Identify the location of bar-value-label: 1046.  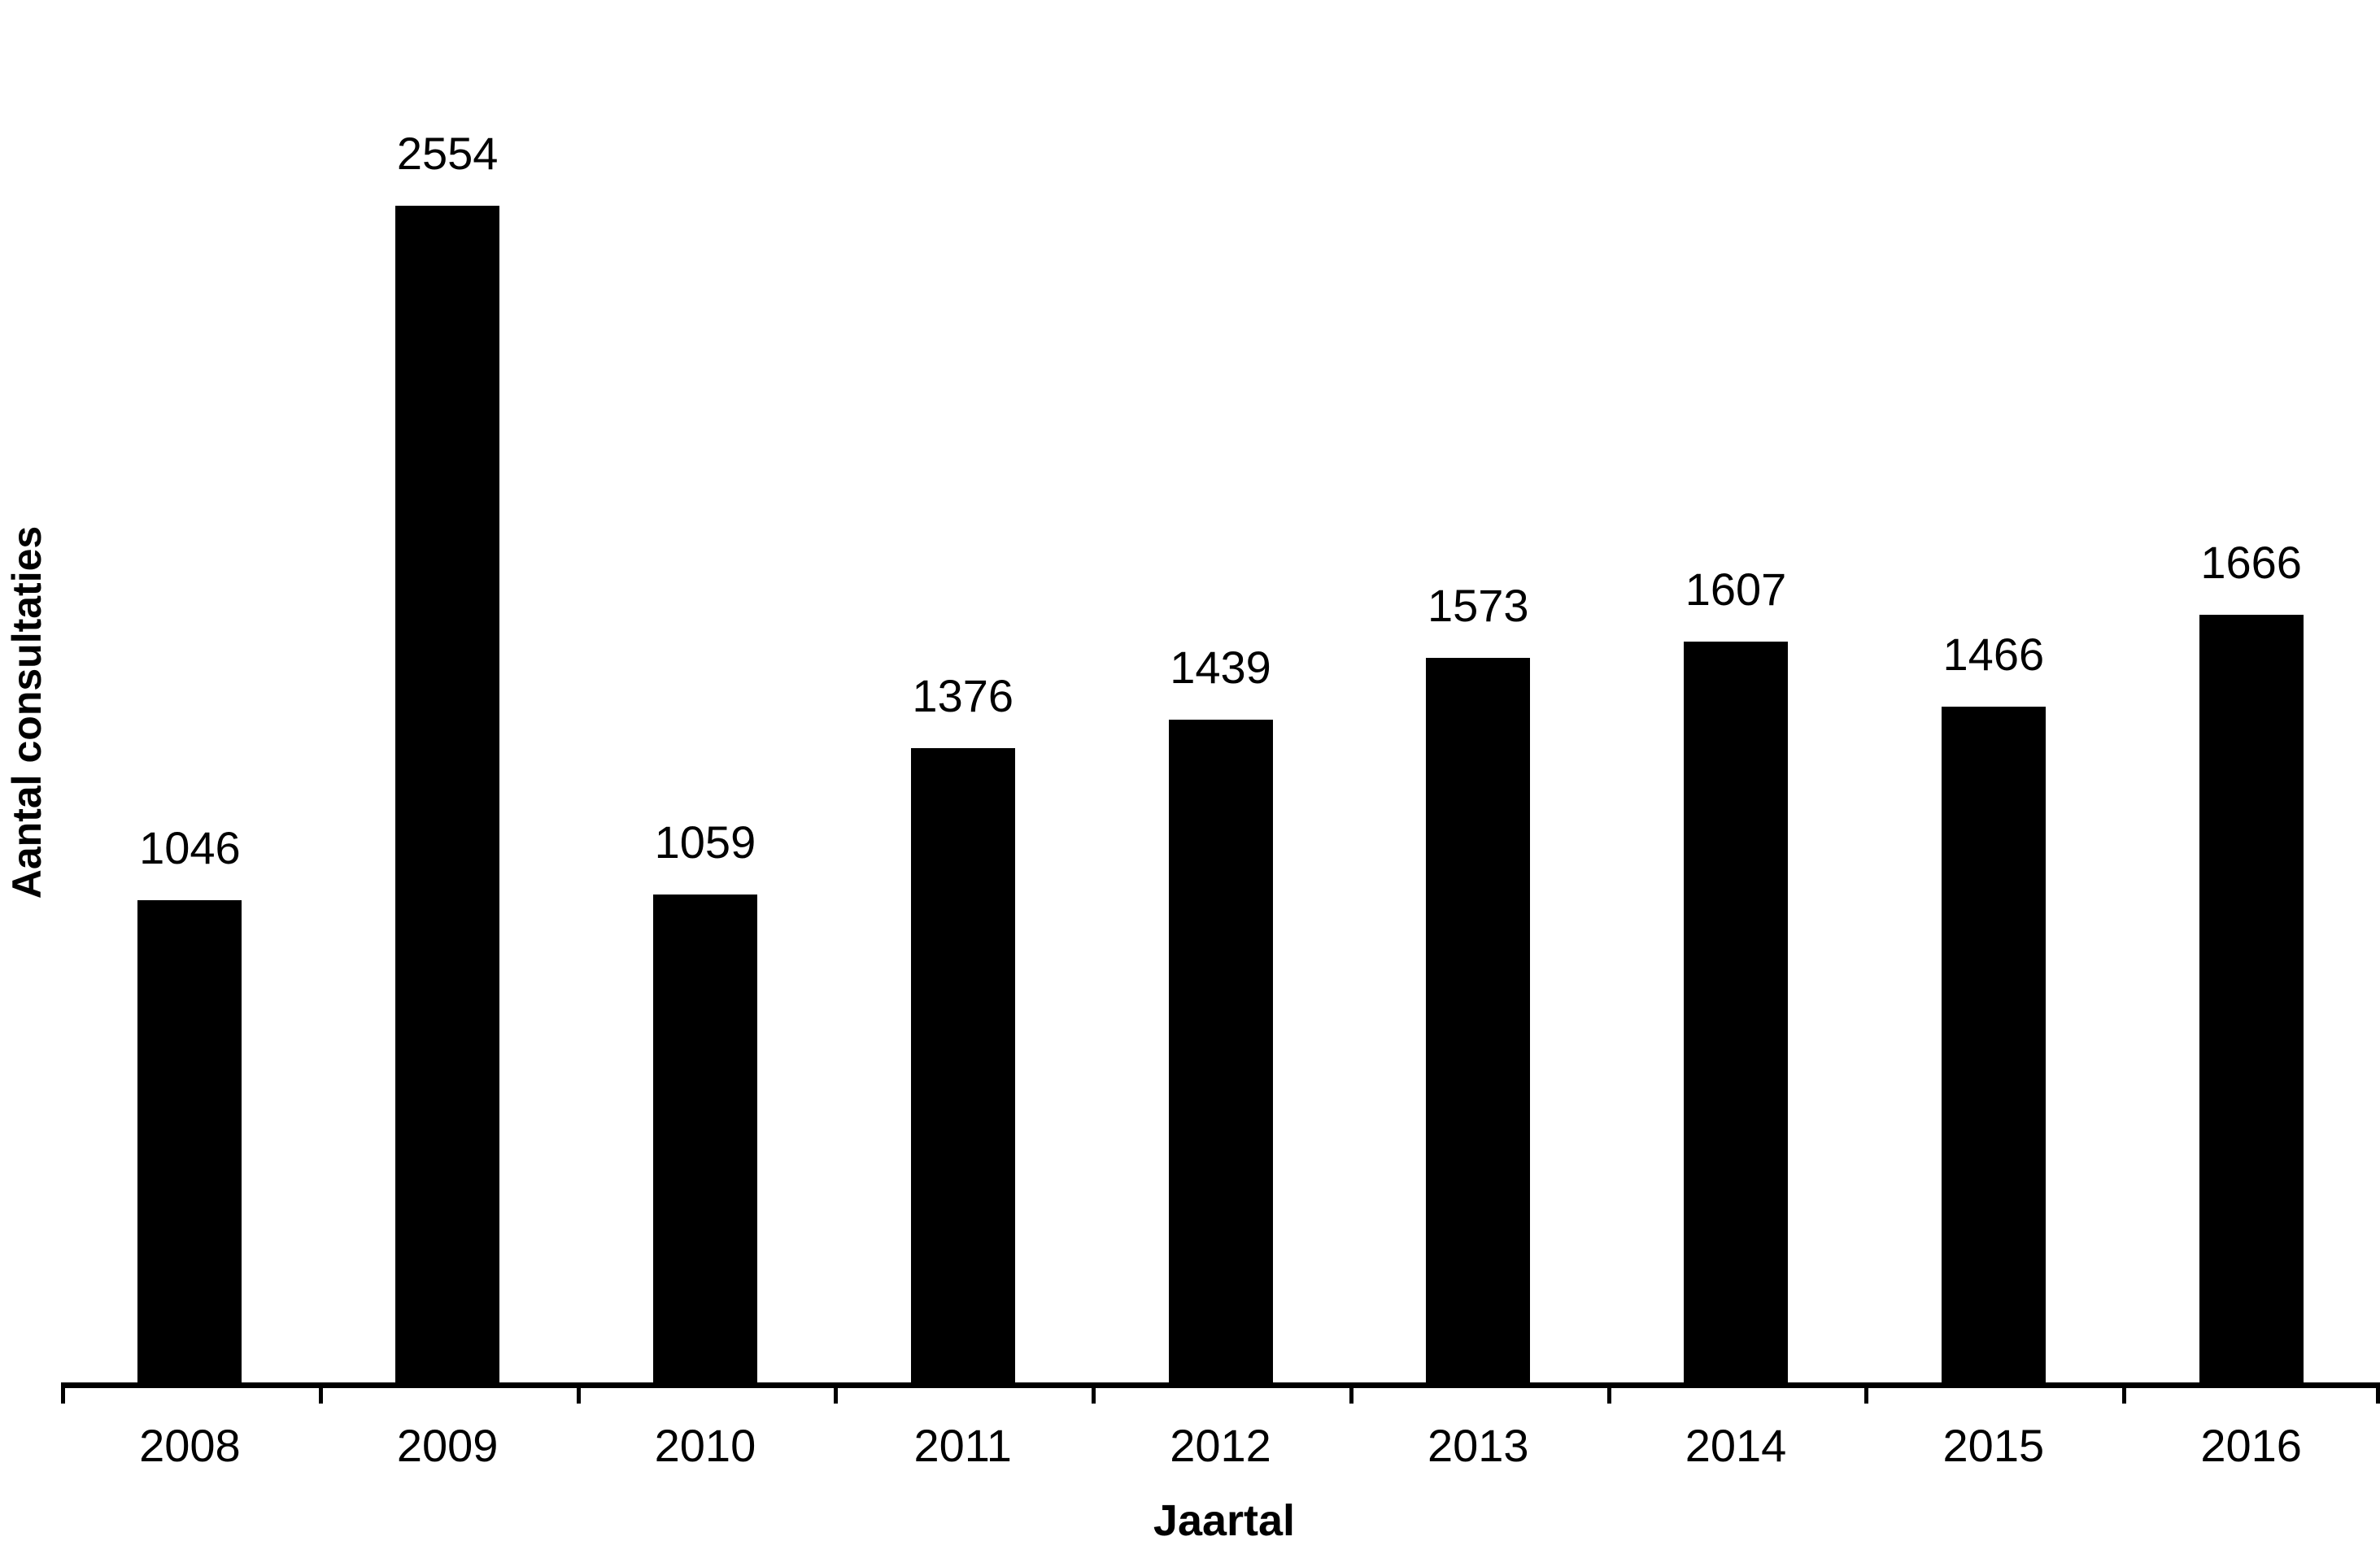
(190, 848).